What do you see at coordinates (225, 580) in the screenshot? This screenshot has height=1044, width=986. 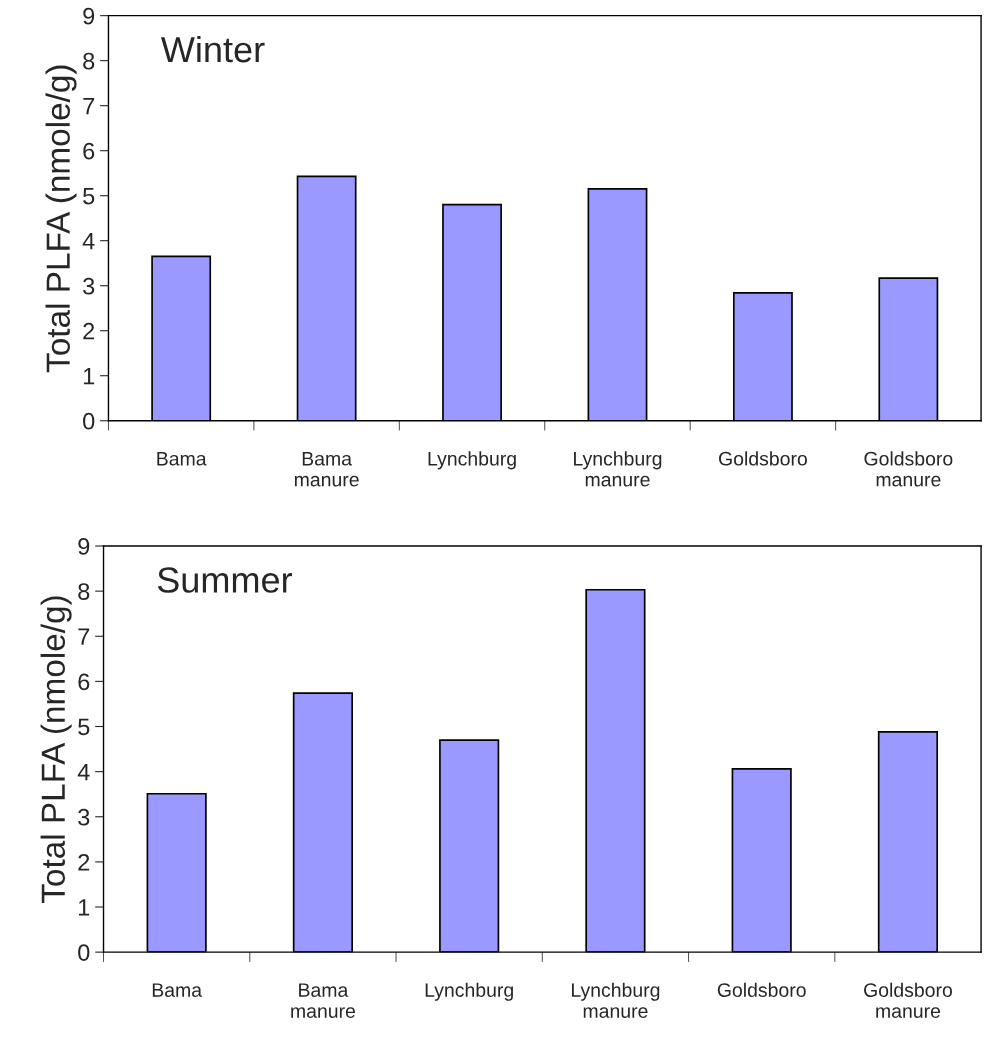 I see `annotation: Summer` at bounding box center [225, 580].